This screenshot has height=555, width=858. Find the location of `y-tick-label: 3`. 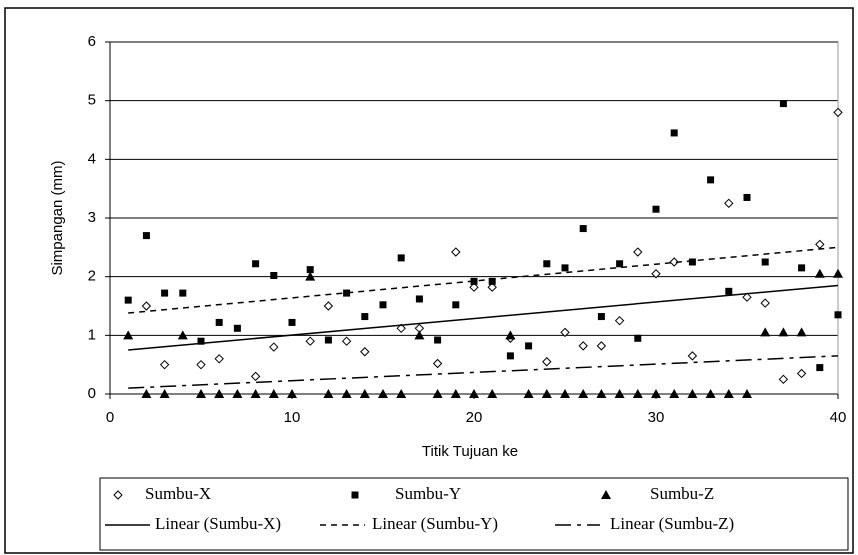

y-tick-label: 3 is located at coordinates (92, 217).